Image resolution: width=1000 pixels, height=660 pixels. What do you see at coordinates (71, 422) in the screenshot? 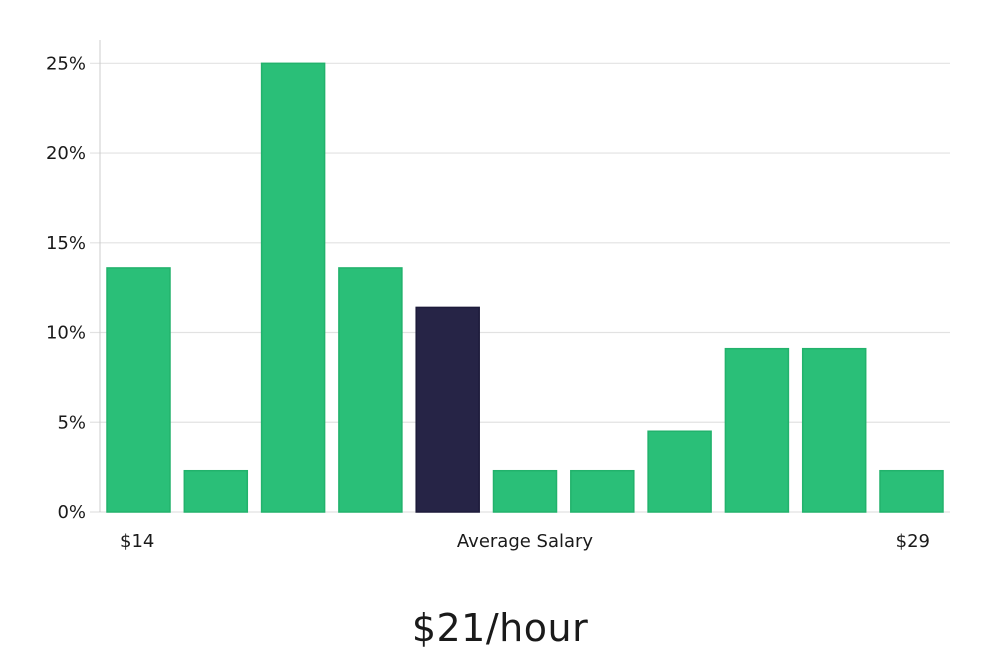
I see `y-tick-label: 5%` at bounding box center [71, 422].